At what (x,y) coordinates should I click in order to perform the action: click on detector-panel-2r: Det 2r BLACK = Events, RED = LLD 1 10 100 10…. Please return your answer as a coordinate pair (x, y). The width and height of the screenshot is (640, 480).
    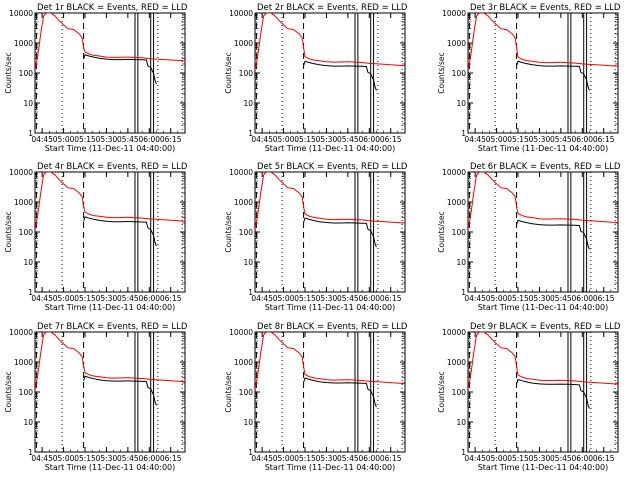
    Looking at the image, I should click on (316, 78).